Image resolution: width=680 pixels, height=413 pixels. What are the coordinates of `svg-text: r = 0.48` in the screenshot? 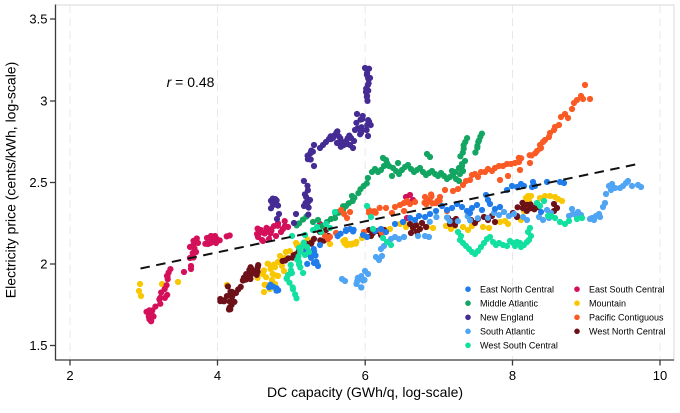 It's located at (191, 82).